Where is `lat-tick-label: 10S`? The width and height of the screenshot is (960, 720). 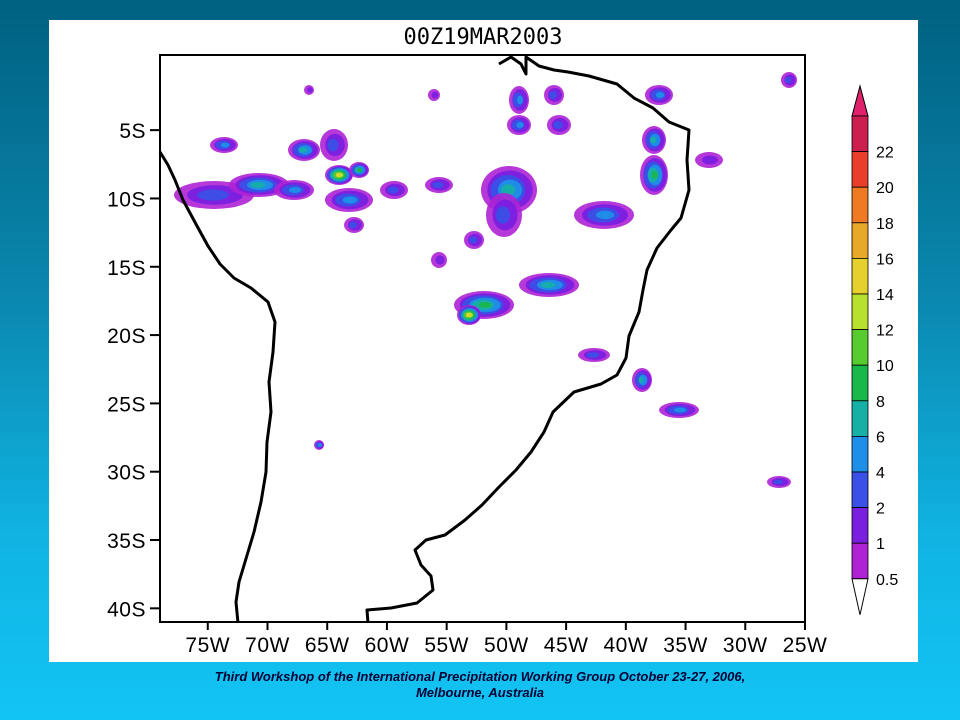
lat-tick-label: 10S is located at coordinates (126, 199).